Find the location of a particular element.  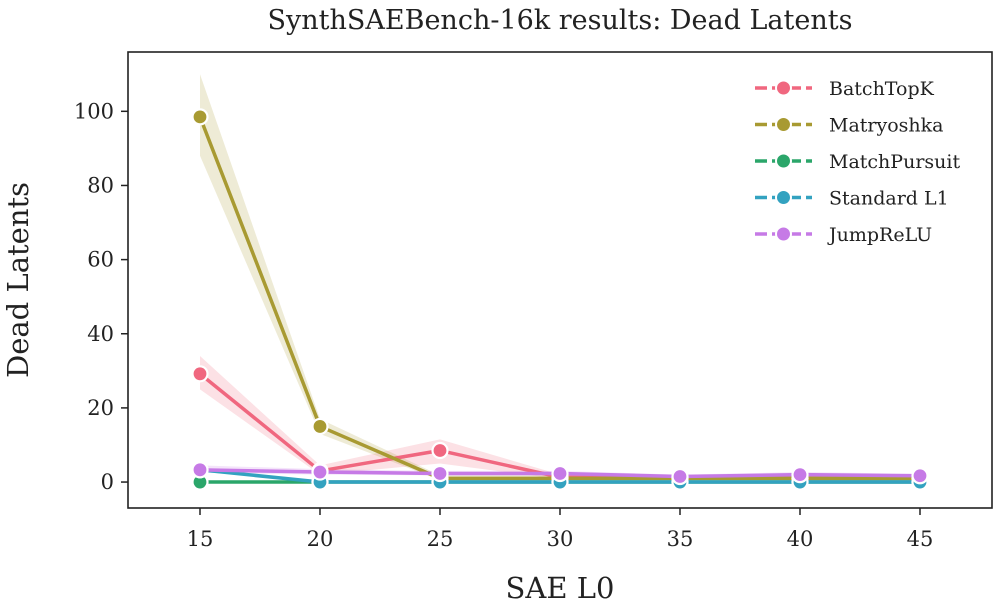

x-tick-label: 45 is located at coordinates (920, 539).